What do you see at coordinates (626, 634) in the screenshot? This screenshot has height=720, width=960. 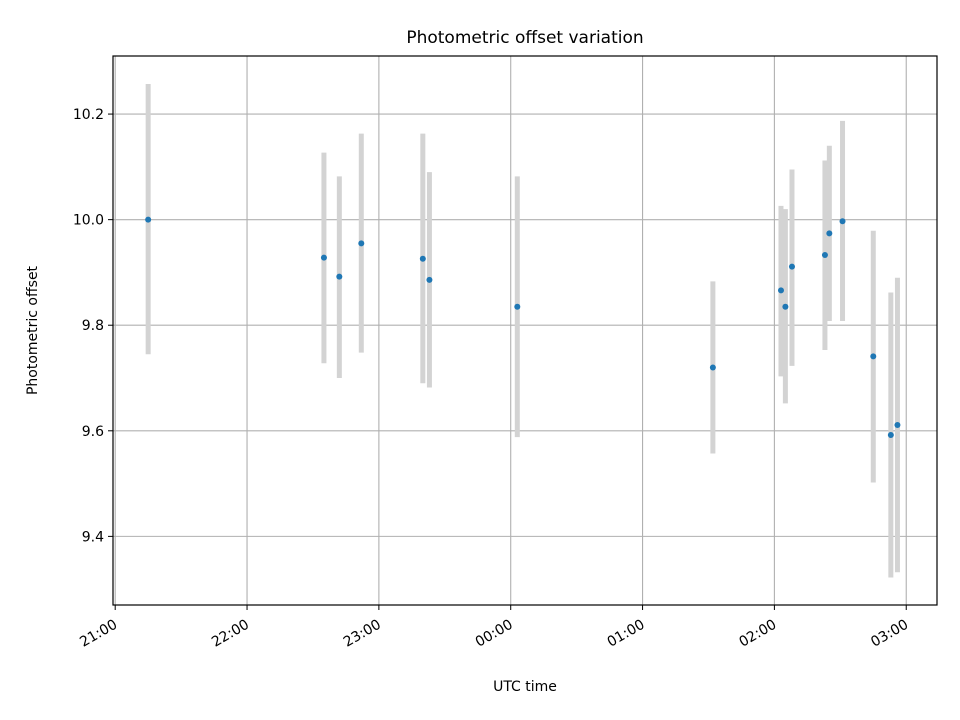 I see `x-tick-label: 01:00` at bounding box center [626, 634].